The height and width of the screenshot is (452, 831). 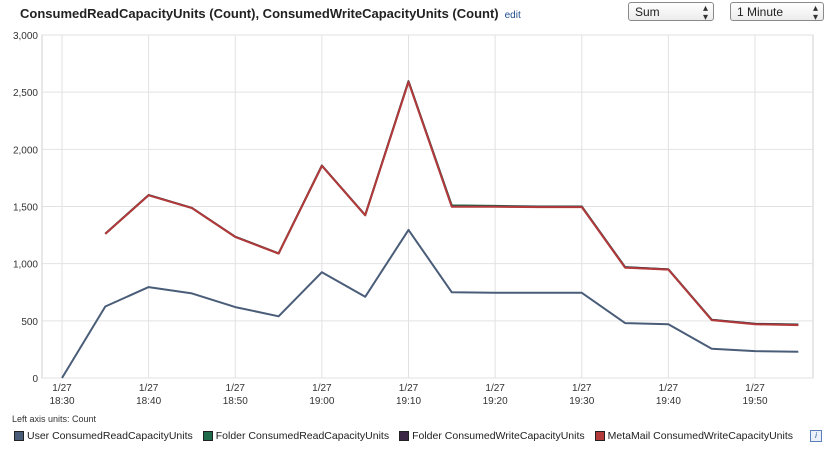 What do you see at coordinates (647, 12) in the screenshot?
I see `statistic-select-value: Sum` at bounding box center [647, 12].